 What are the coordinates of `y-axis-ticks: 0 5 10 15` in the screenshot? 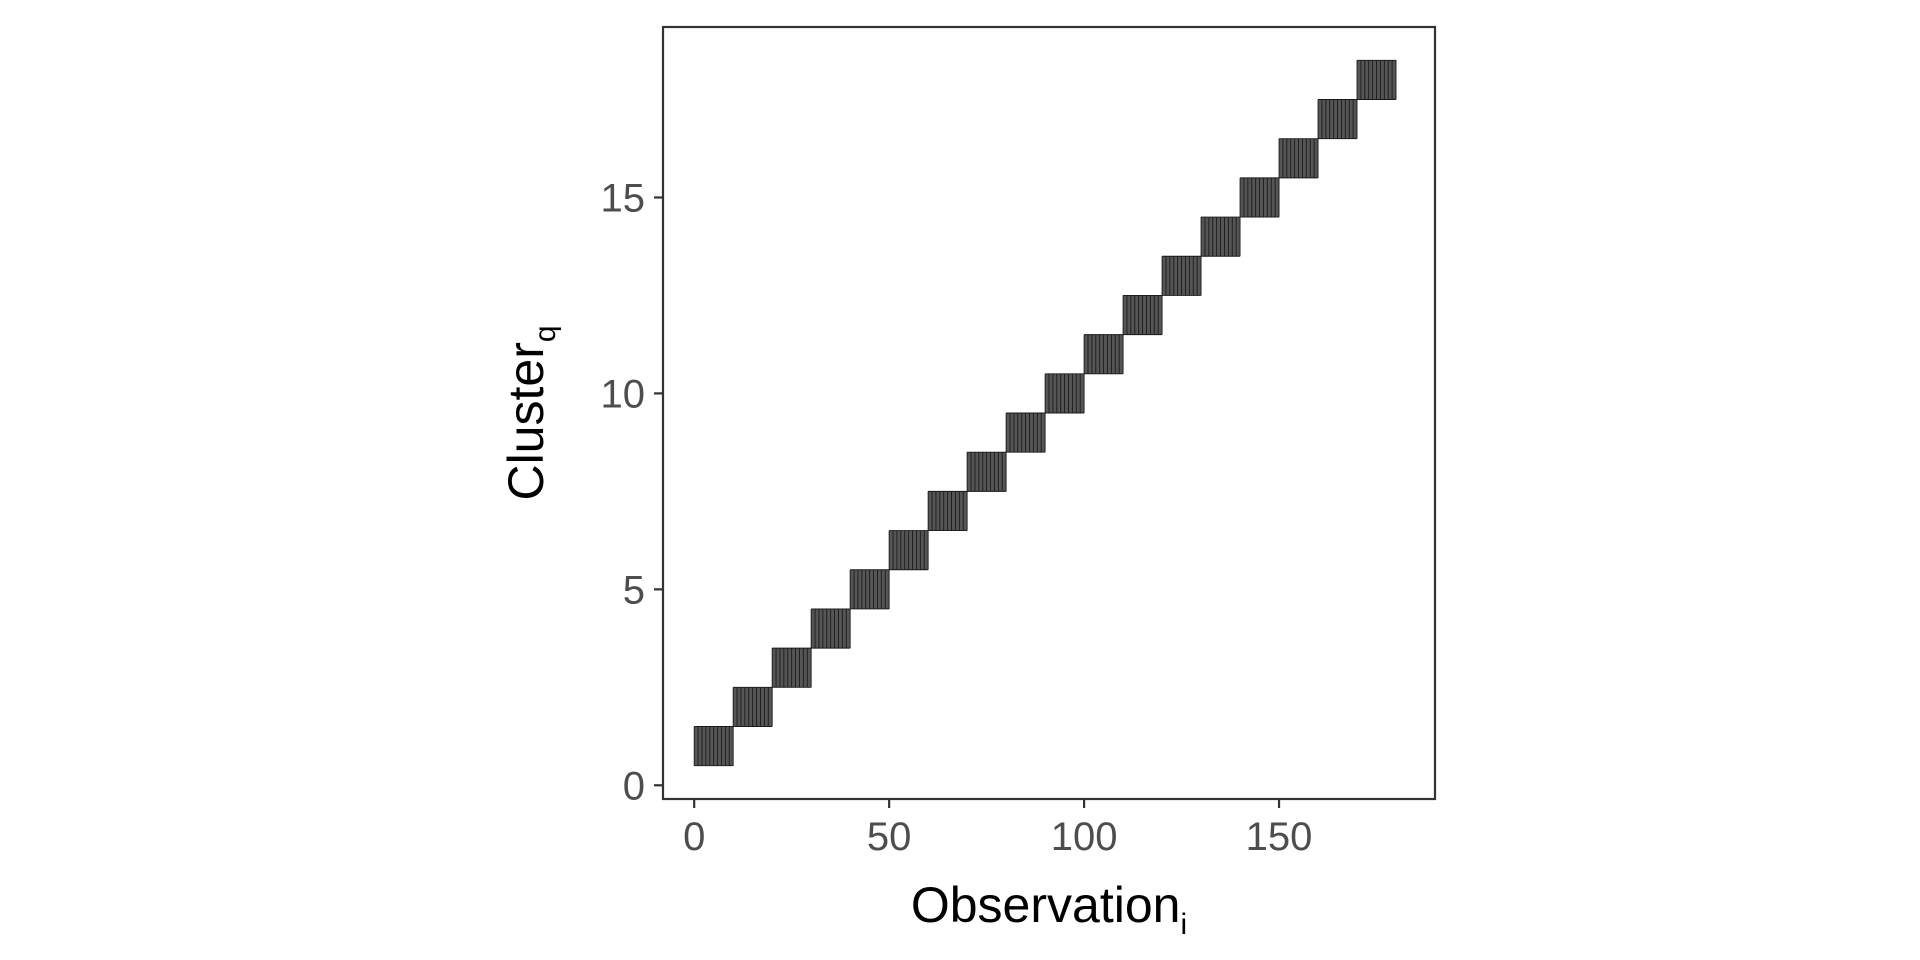 It's located at (632, 492).